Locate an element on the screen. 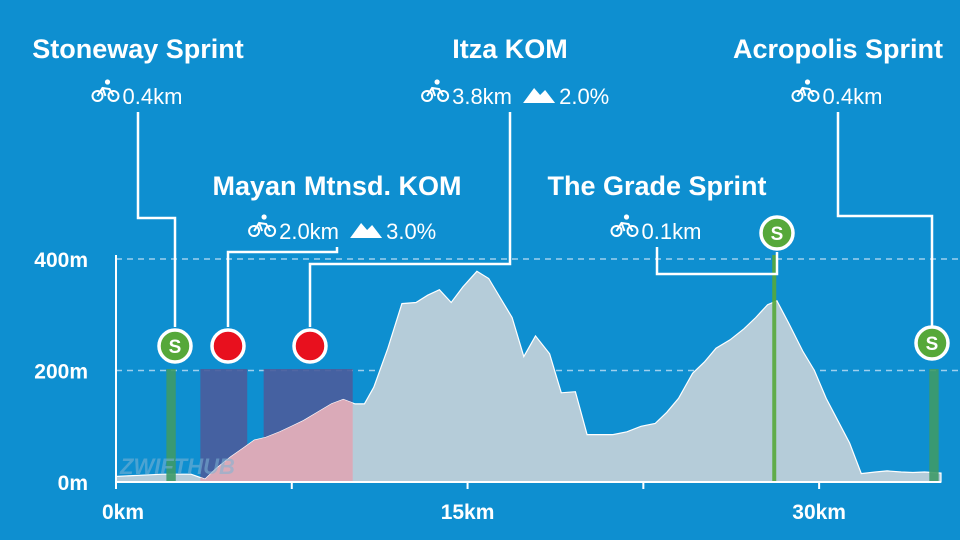 Image resolution: width=960 pixels, height=540 pixels. segment-stats: 2.0km 3.0% is located at coordinates (342, 229).